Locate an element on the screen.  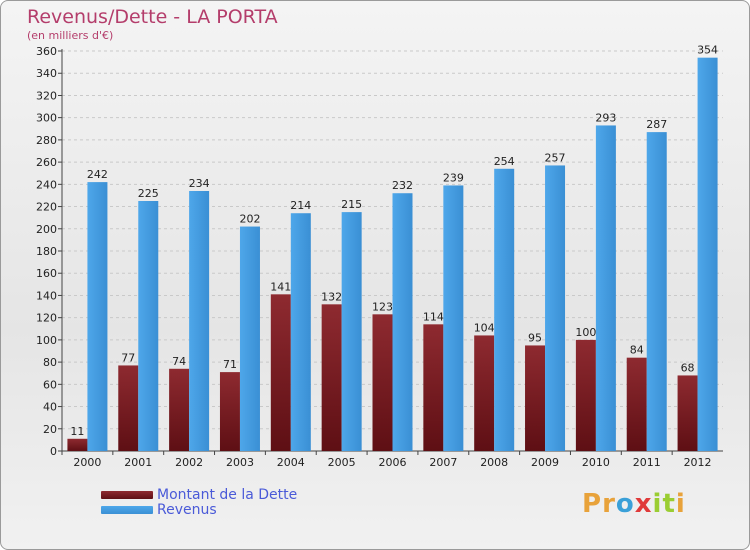
legend-item-dette: Montant de la Dette is located at coordinates (199, 494).